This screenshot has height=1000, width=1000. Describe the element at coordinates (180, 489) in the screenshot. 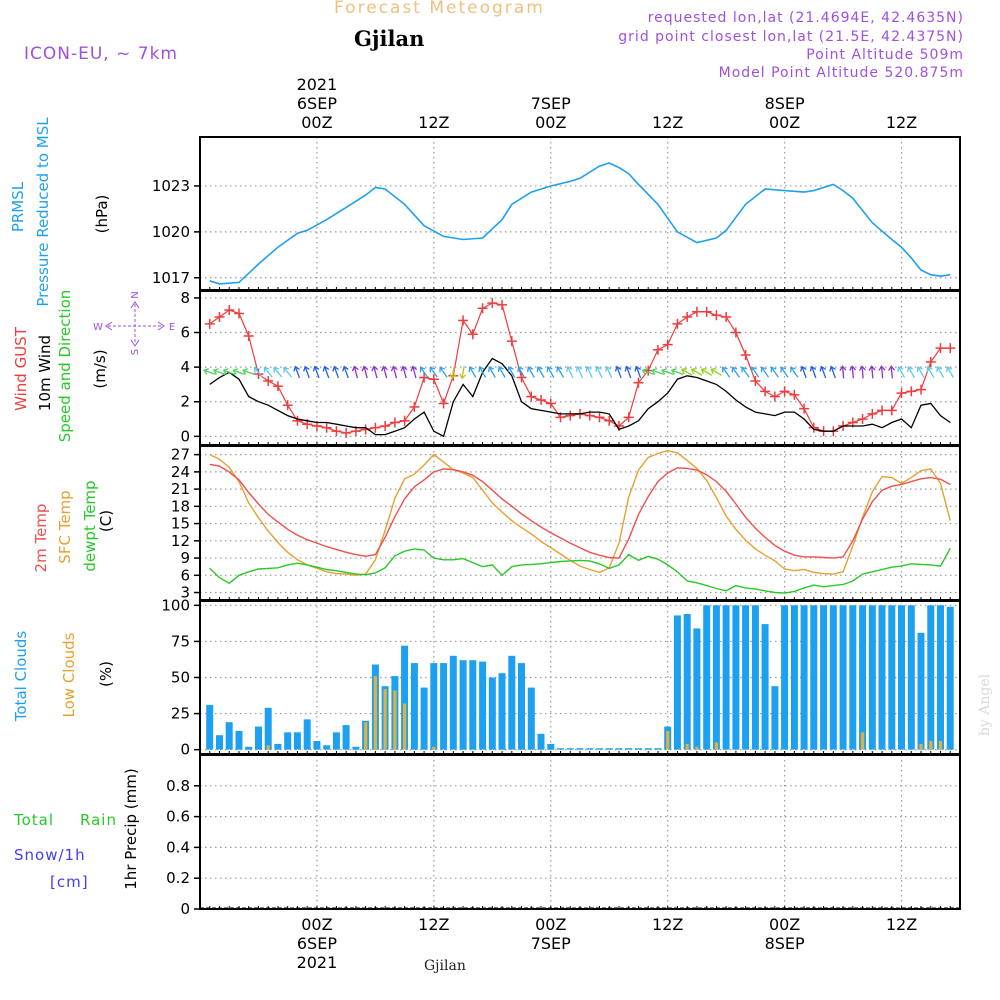

I see `y-tick-label: 21` at that location.